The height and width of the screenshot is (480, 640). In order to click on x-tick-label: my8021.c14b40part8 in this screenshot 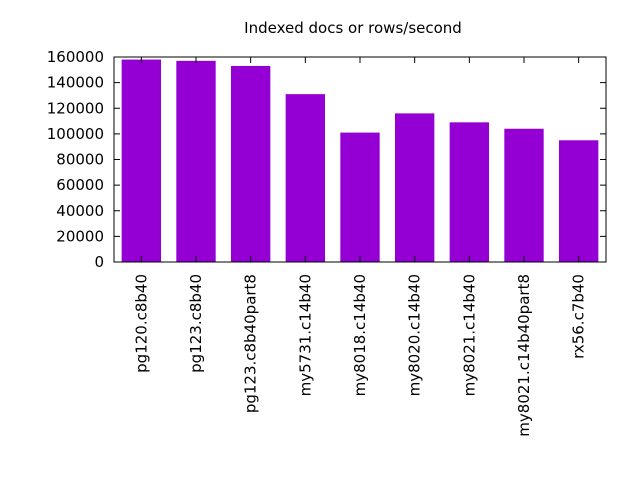, I will do `click(524, 355)`.